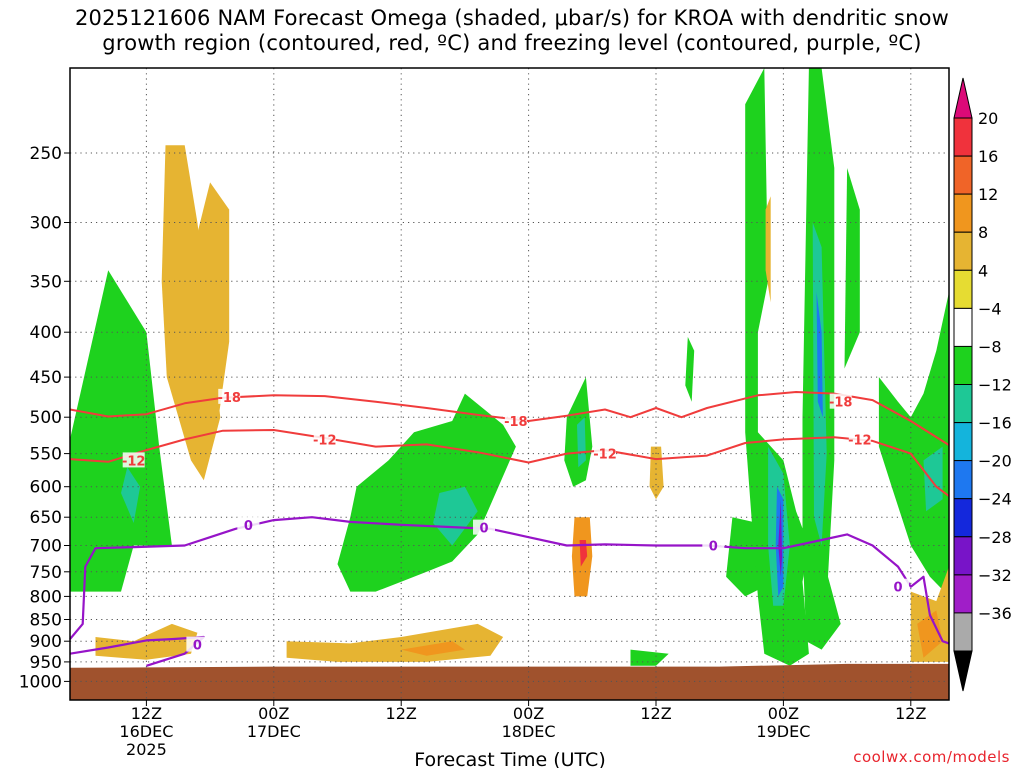  What do you see at coordinates (46, 642) in the screenshot?
I see `y-tick-label: 900` at bounding box center [46, 642].